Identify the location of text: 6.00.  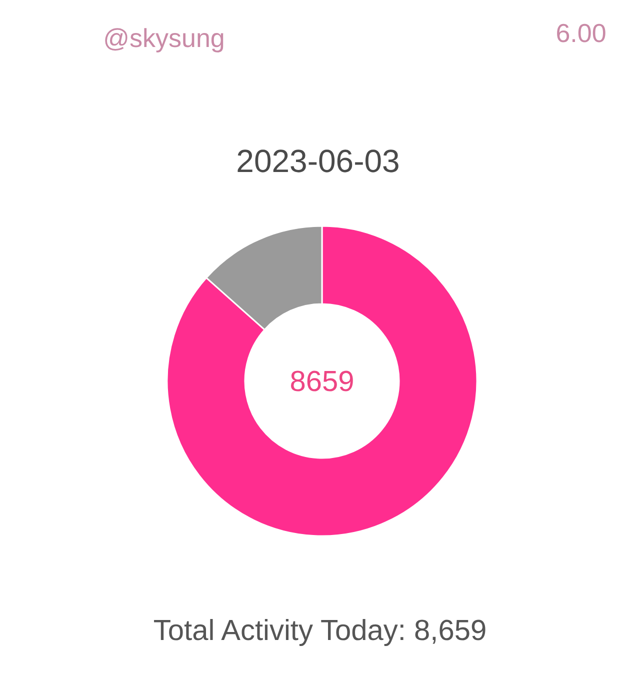
(581, 33).